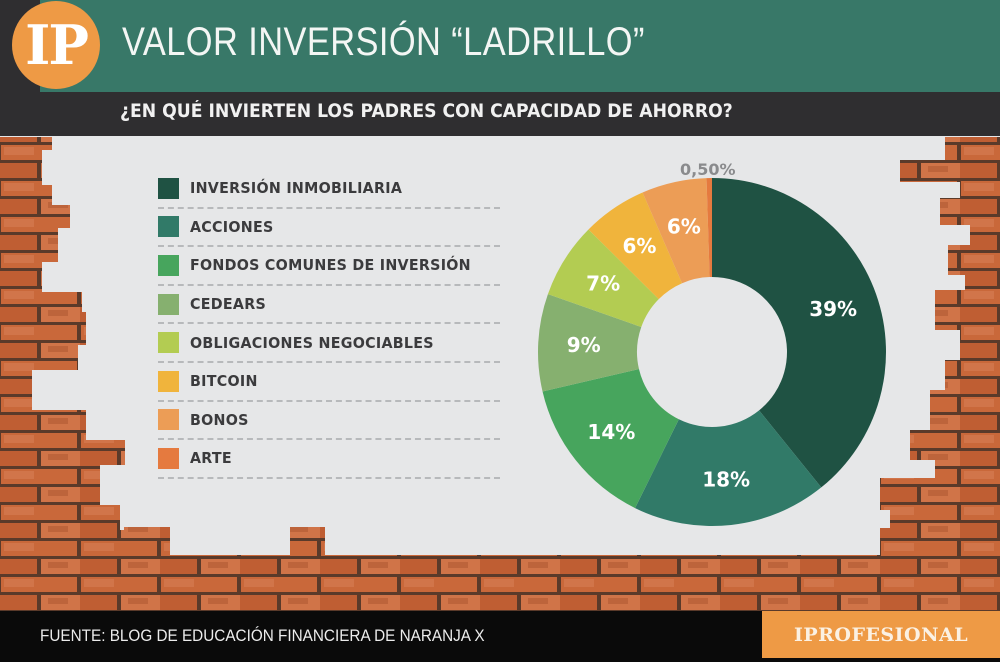  Describe the element at coordinates (329, 305) in the screenshot. I see `legend-item-cedears: CEDEARS` at that location.